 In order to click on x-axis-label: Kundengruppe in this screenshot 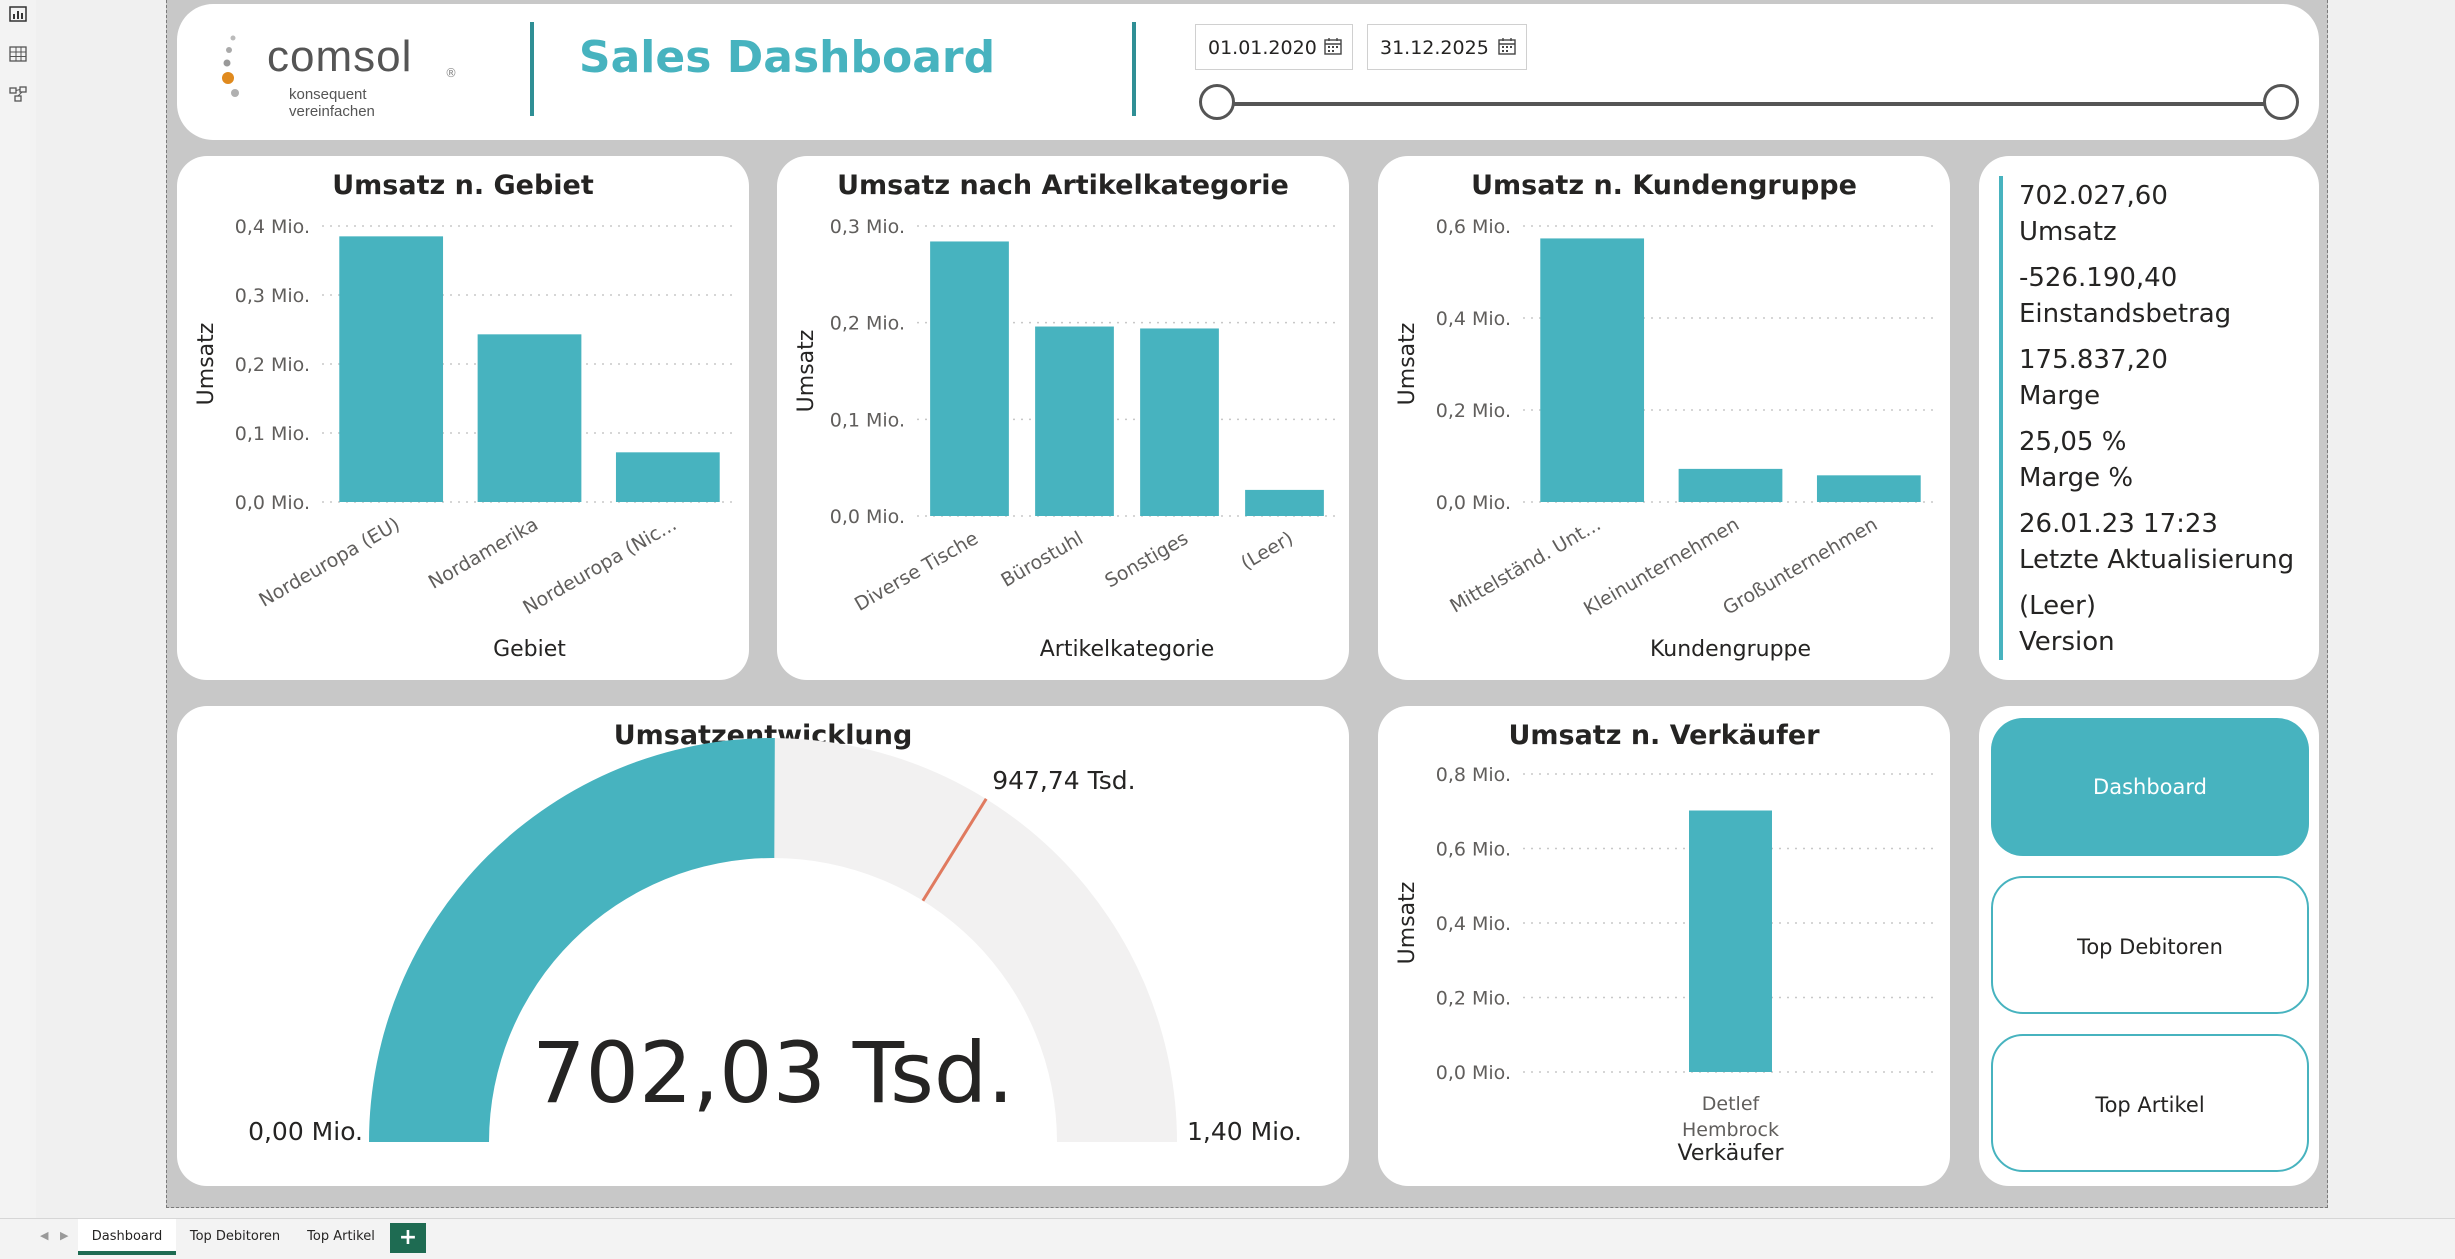, I will do `click(1730, 649)`.